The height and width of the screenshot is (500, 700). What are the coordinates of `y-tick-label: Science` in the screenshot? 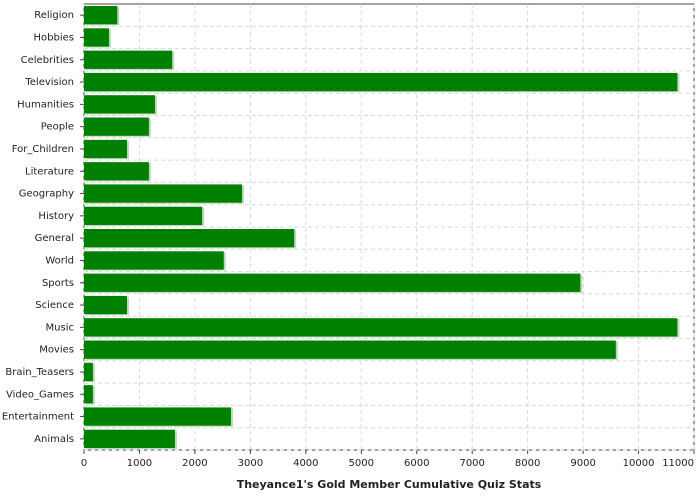 It's located at (54, 305).